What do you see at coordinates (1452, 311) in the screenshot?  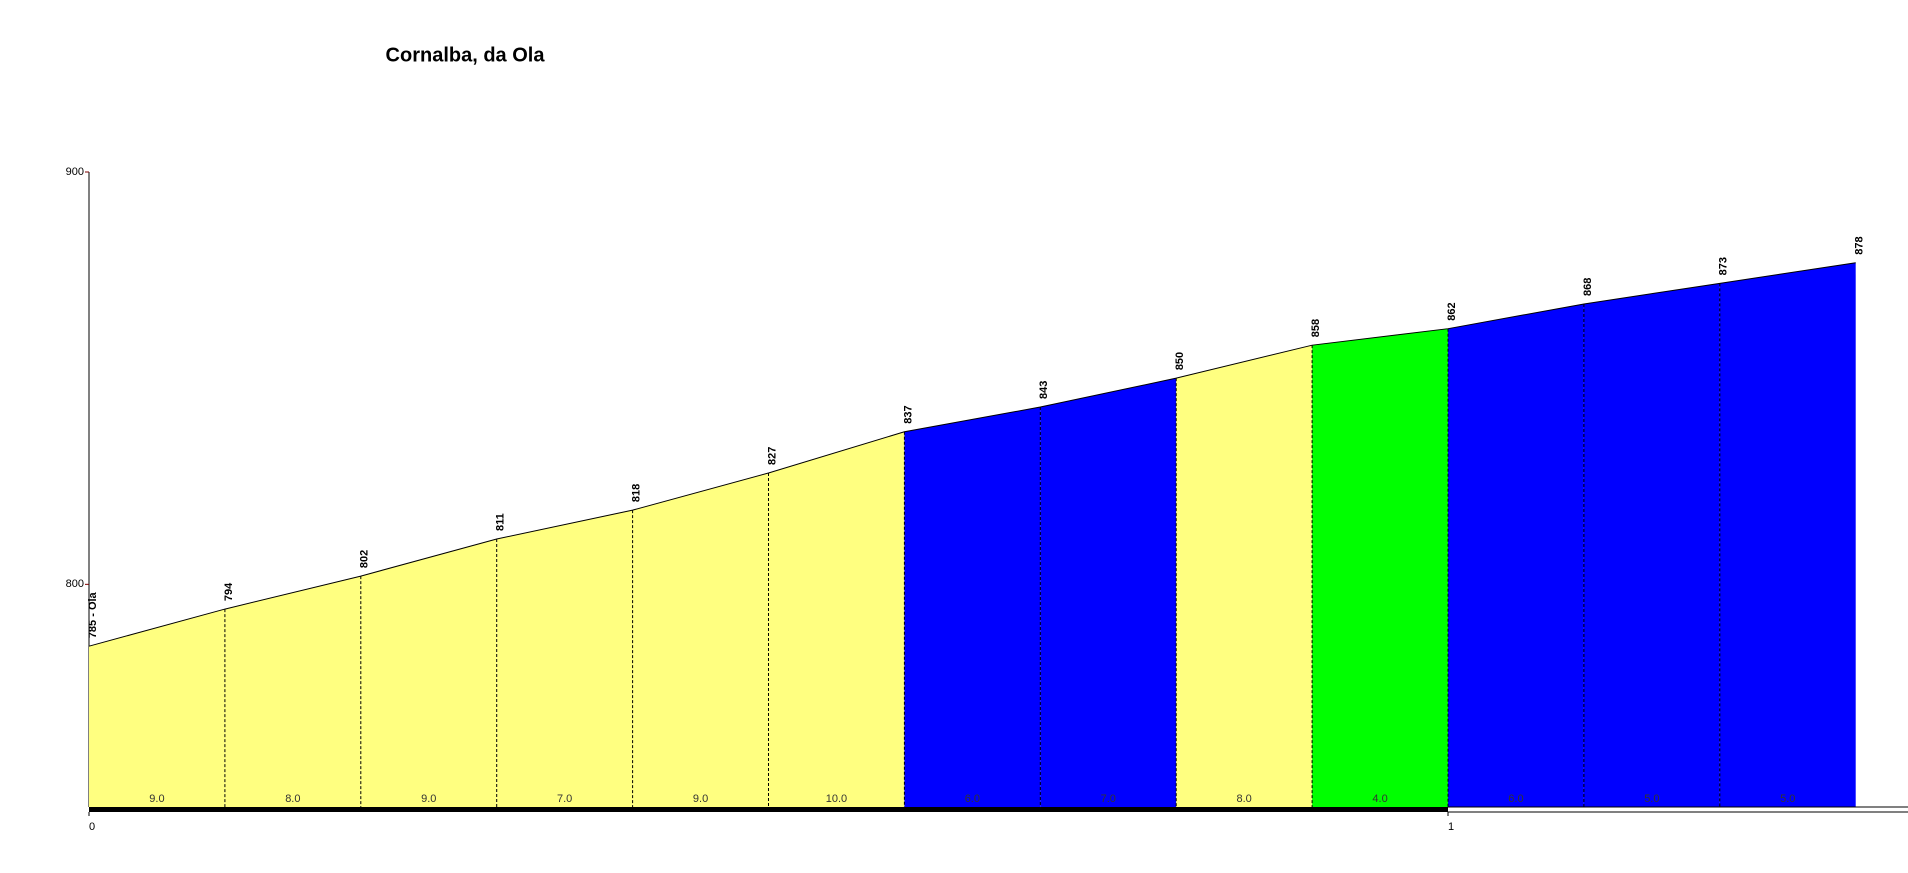 I see `elevation-label: 862` at bounding box center [1452, 311].